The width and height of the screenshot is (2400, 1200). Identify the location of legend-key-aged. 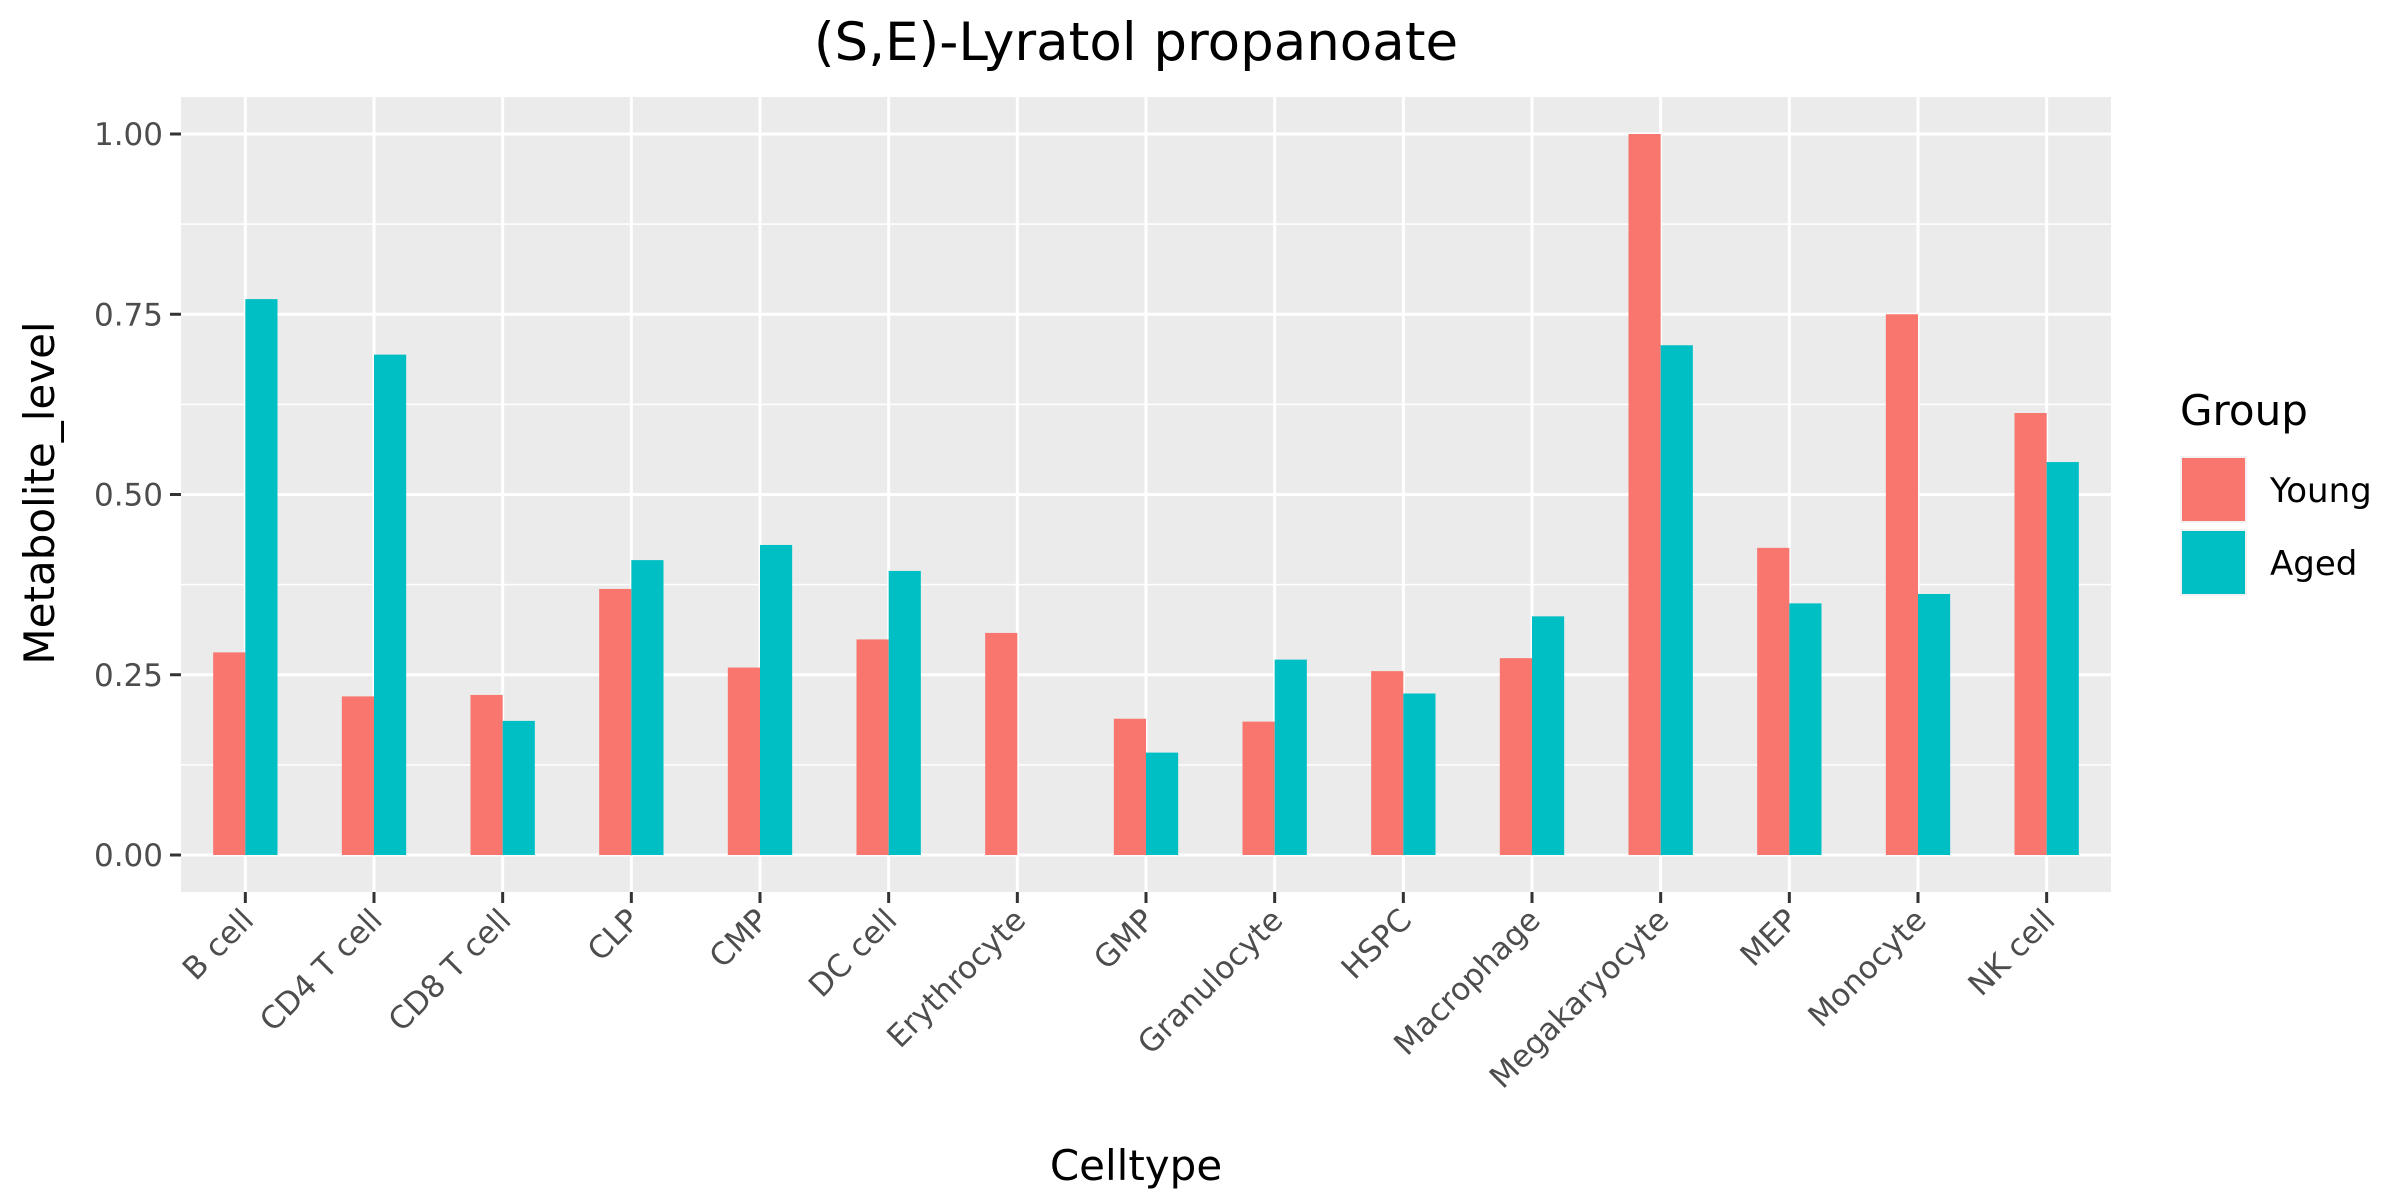
(2213, 562).